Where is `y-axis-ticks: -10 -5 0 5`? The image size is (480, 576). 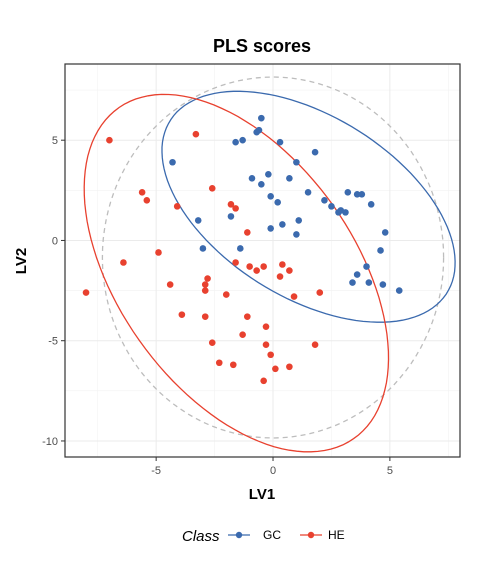
y-axis-ticks: -10 -5 0 5 is located at coordinates (53, 291).